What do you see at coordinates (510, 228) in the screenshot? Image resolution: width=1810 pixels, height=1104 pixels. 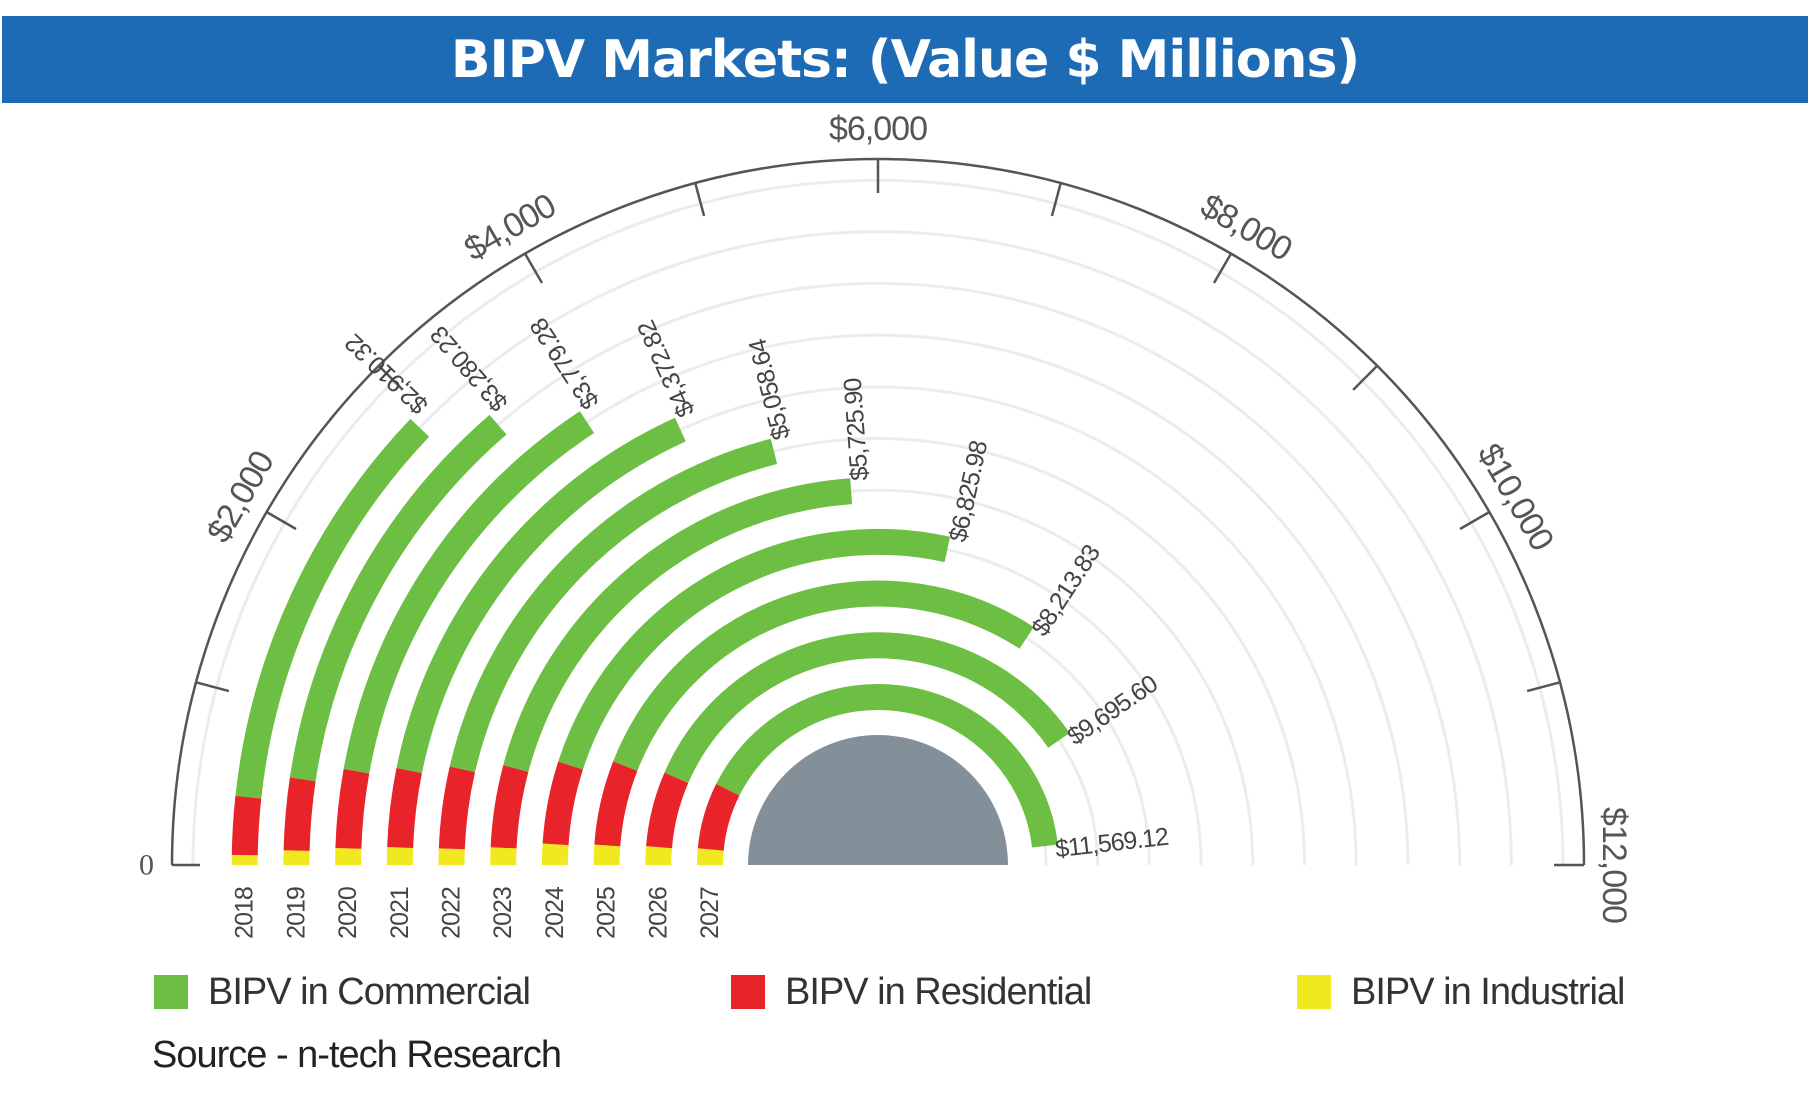 I see `axis-tick-label: $4,000` at bounding box center [510, 228].